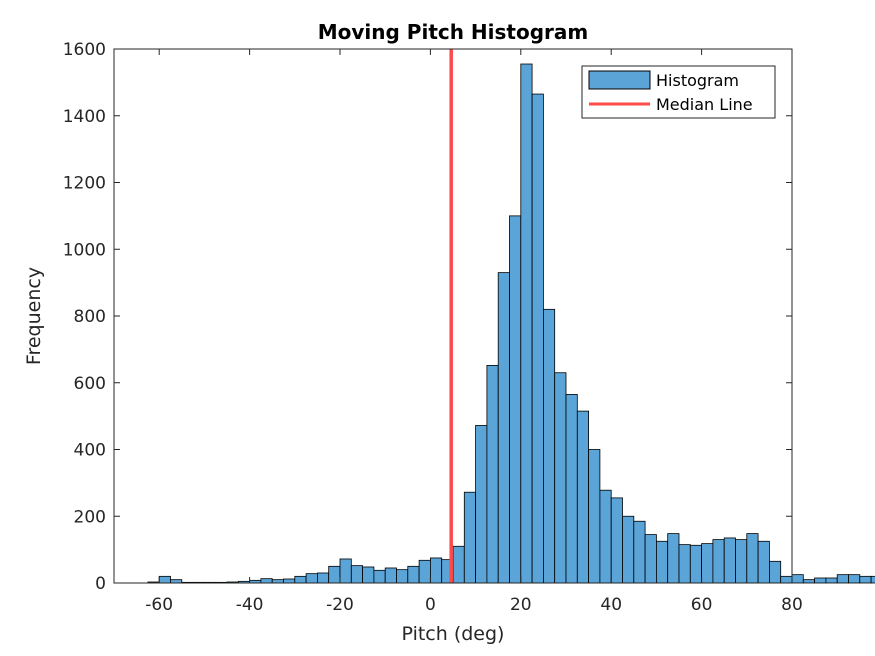  I want to click on y-tick-label: 1600, so click(84, 50).